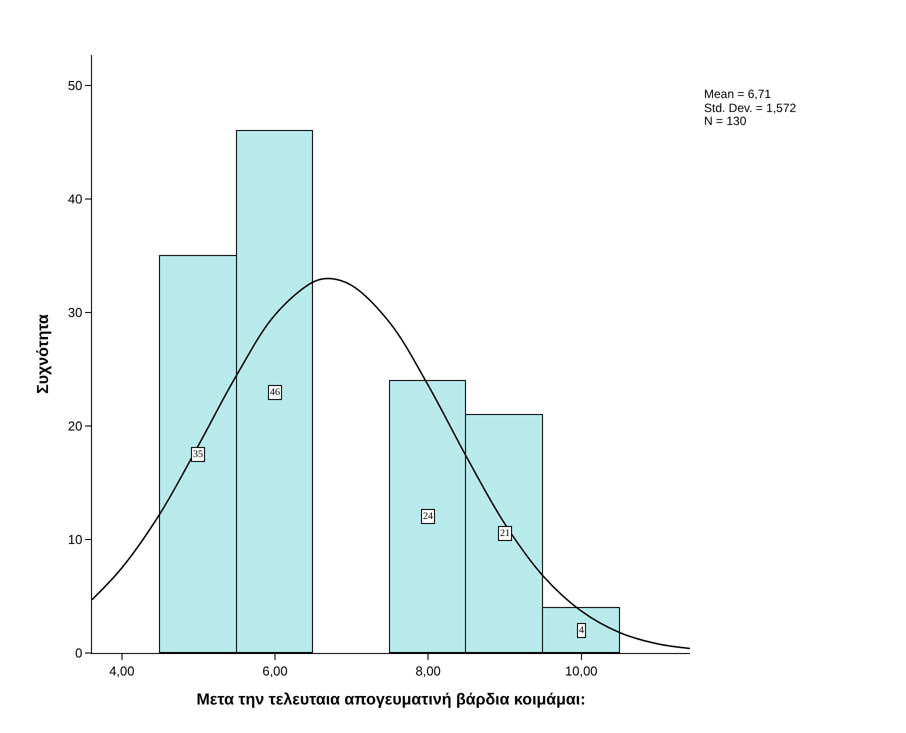  Describe the element at coordinates (198, 454) in the screenshot. I see `data-label: 35` at that location.